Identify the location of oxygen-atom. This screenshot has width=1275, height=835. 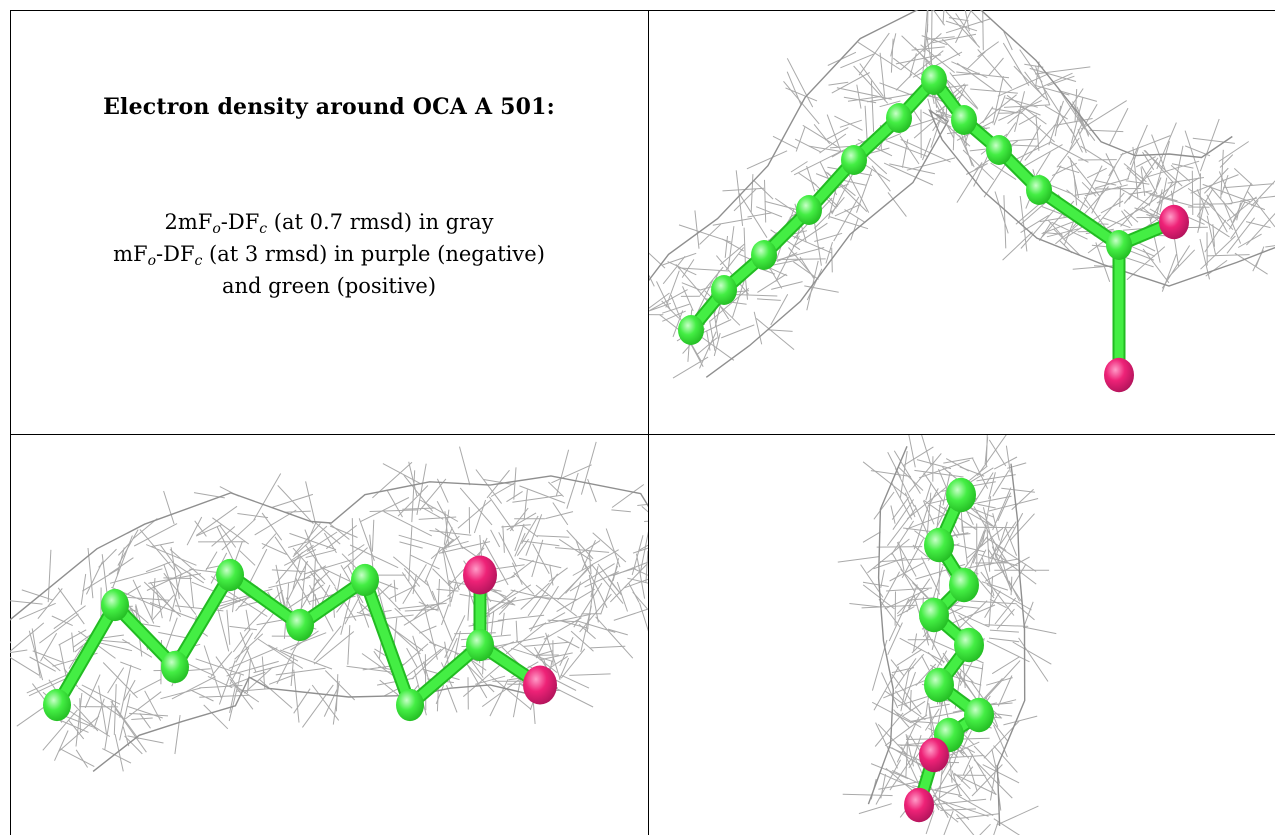
(1119, 375).